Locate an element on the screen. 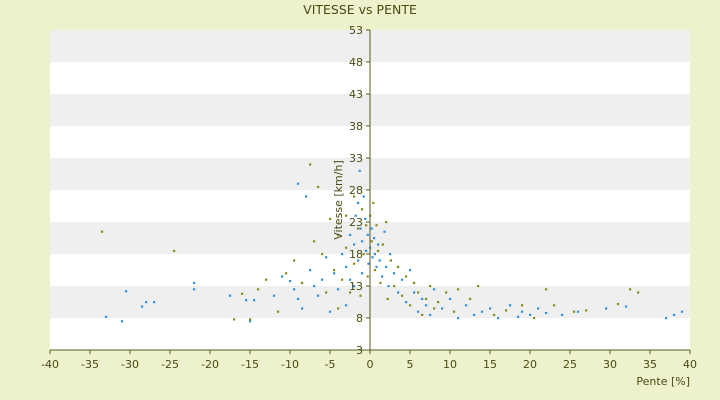  y-axis-label: Vitesse [km/h] is located at coordinates (338, 200).